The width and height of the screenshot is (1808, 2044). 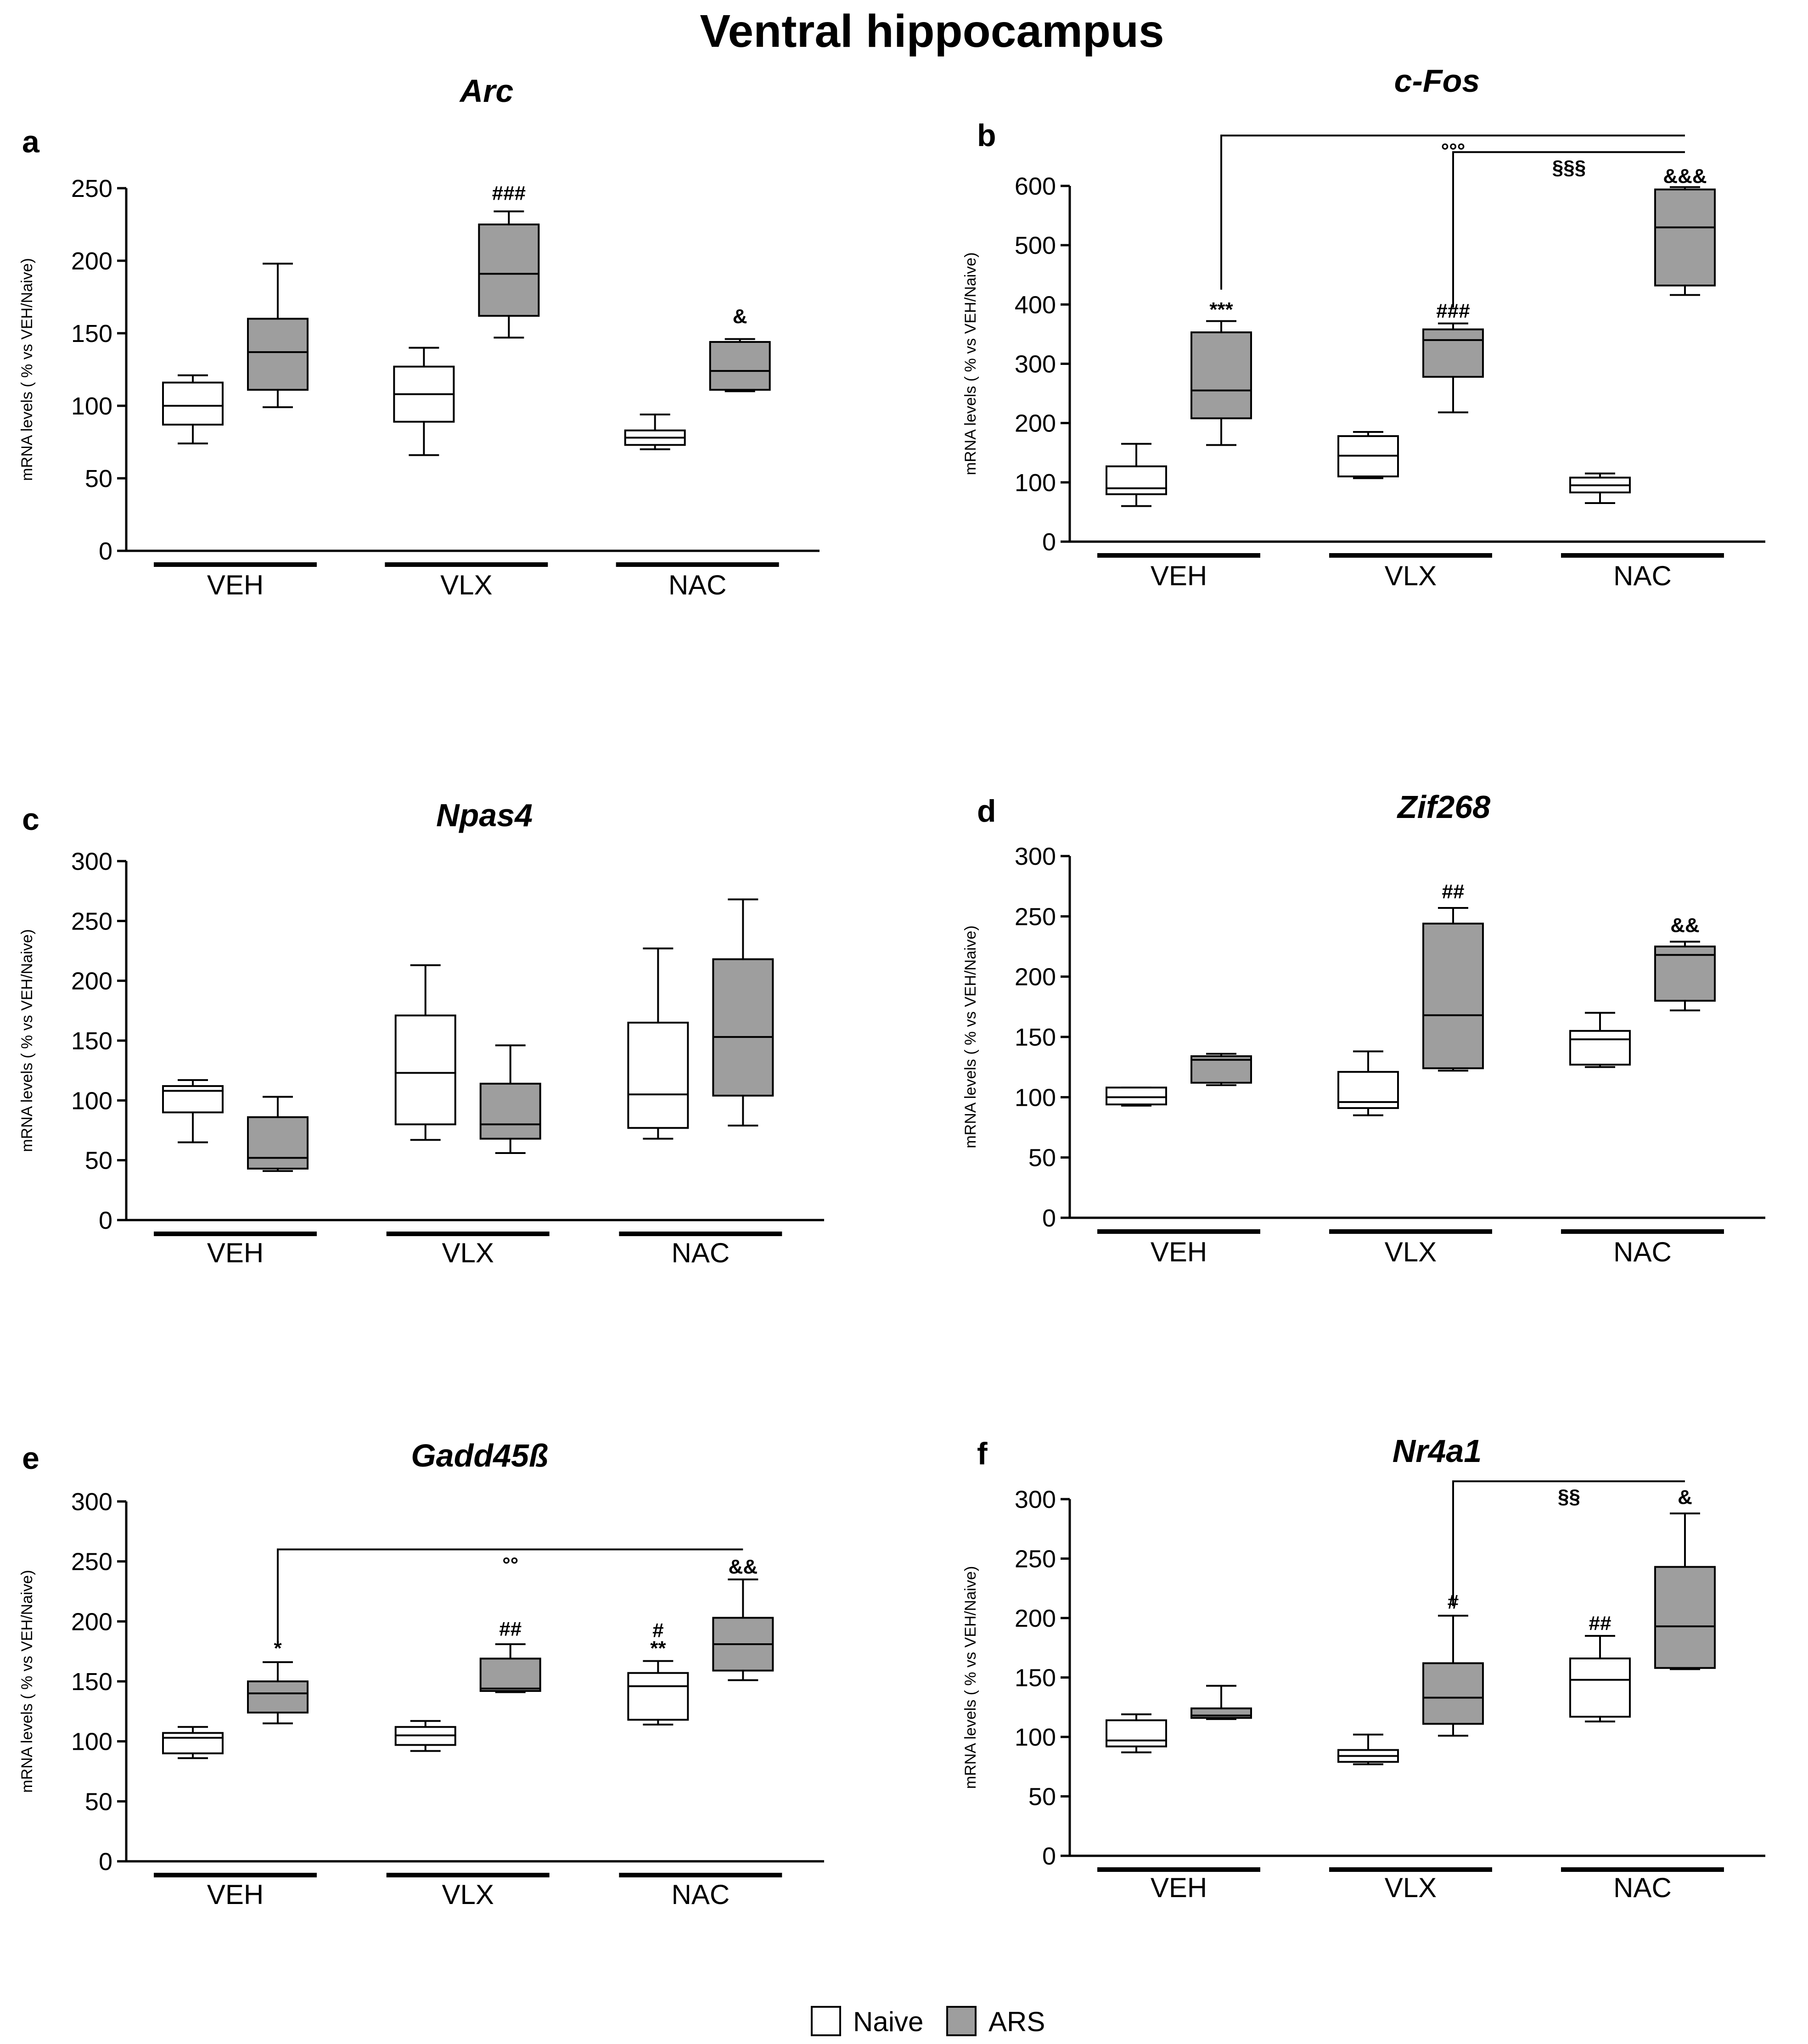 I want to click on panel-label: a, so click(x=31, y=141).